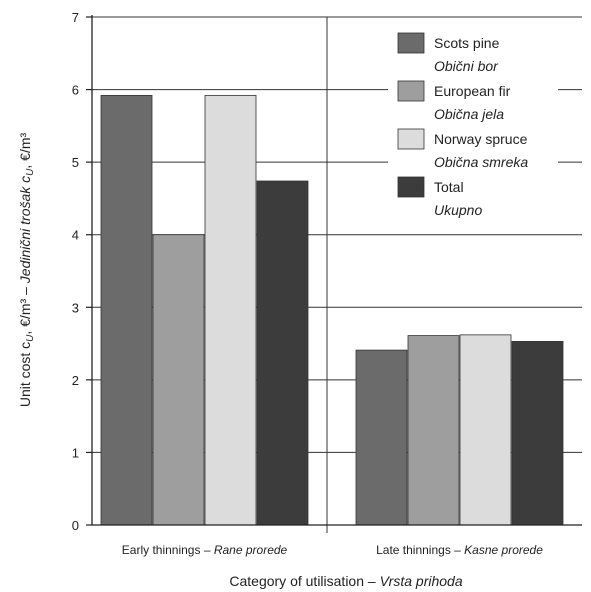 This screenshot has height=592, width=591. Describe the element at coordinates (433, 430) in the screenshot. I see `bar-european-fir-late-thinnings` at that location.